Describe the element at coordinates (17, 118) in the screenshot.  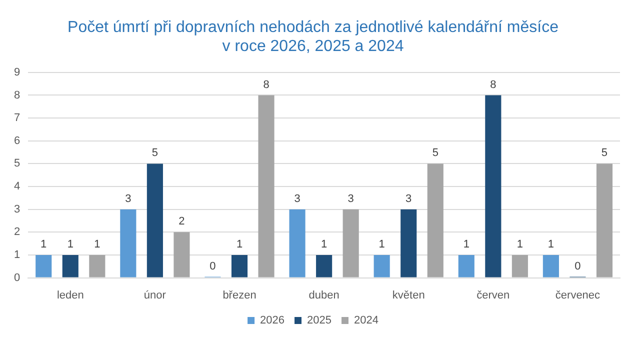
I see `y-tick-label: 7` at that location.